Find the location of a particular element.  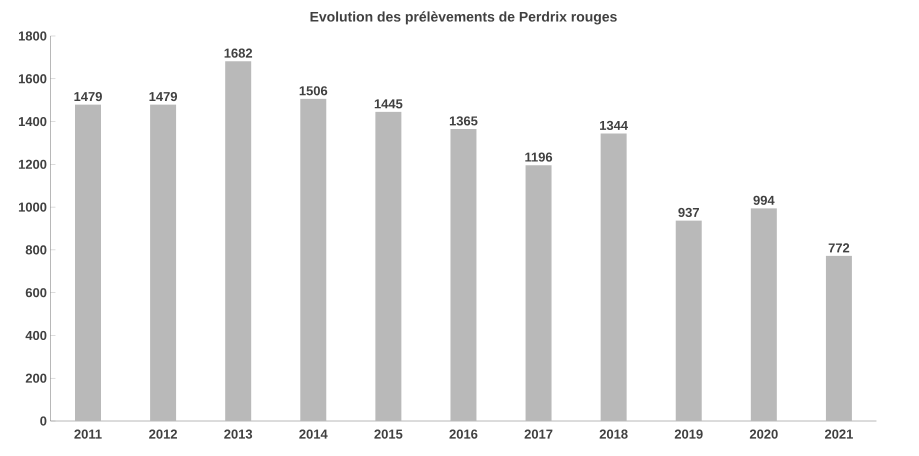

data-label: 994 is located at coordinates (764, 200).